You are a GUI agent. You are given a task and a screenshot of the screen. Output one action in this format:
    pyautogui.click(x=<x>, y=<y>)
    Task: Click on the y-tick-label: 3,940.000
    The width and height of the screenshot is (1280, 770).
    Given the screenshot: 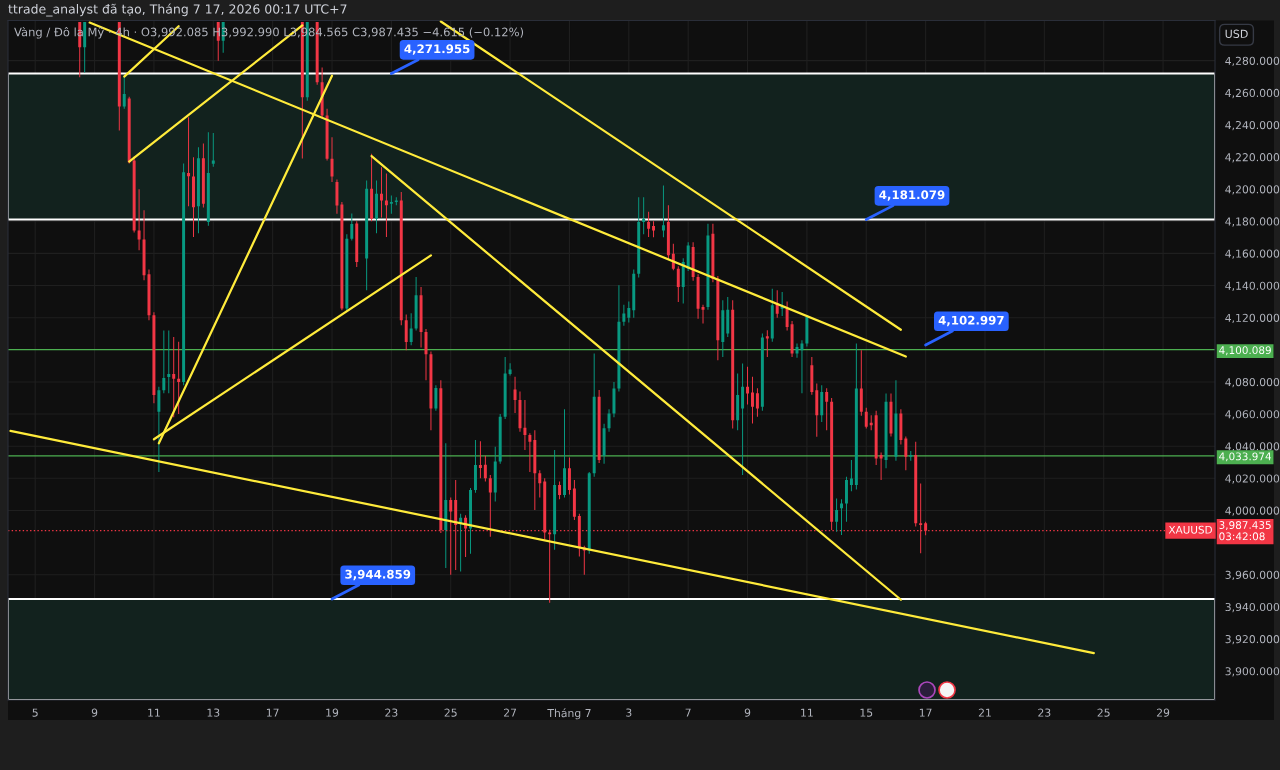 What is the action you would take?
    pyautogui.click(x=1252, y=607)
    